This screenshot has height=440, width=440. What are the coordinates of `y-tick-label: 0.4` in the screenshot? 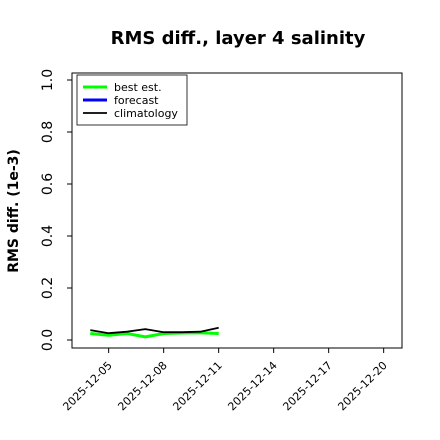 It's located at (48, 236).